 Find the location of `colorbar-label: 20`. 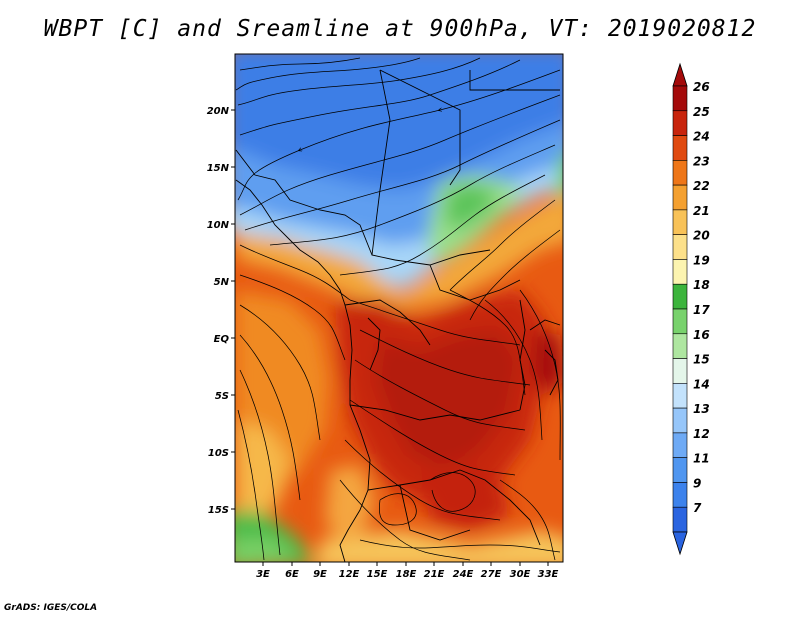

colorbar-label: 20 is located at coordinates (701, 236).